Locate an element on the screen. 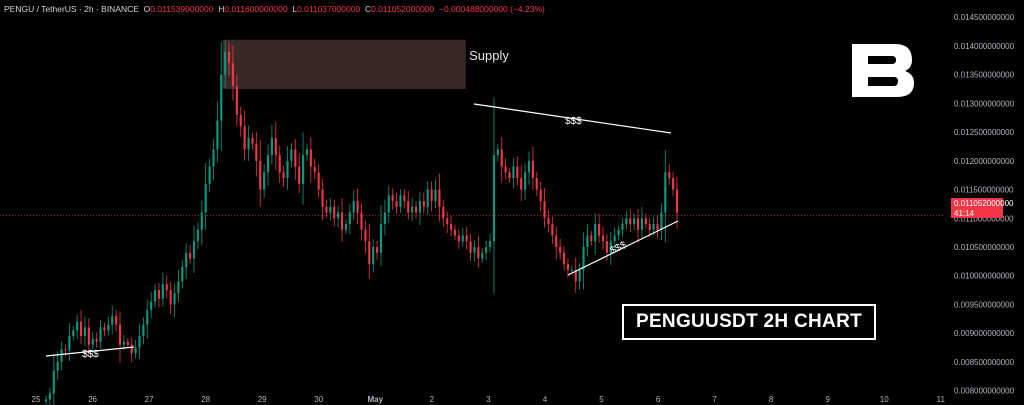 This screenshot has height=405, width=1024. trendline-top-liquidity is located at coordinates (572, 118).